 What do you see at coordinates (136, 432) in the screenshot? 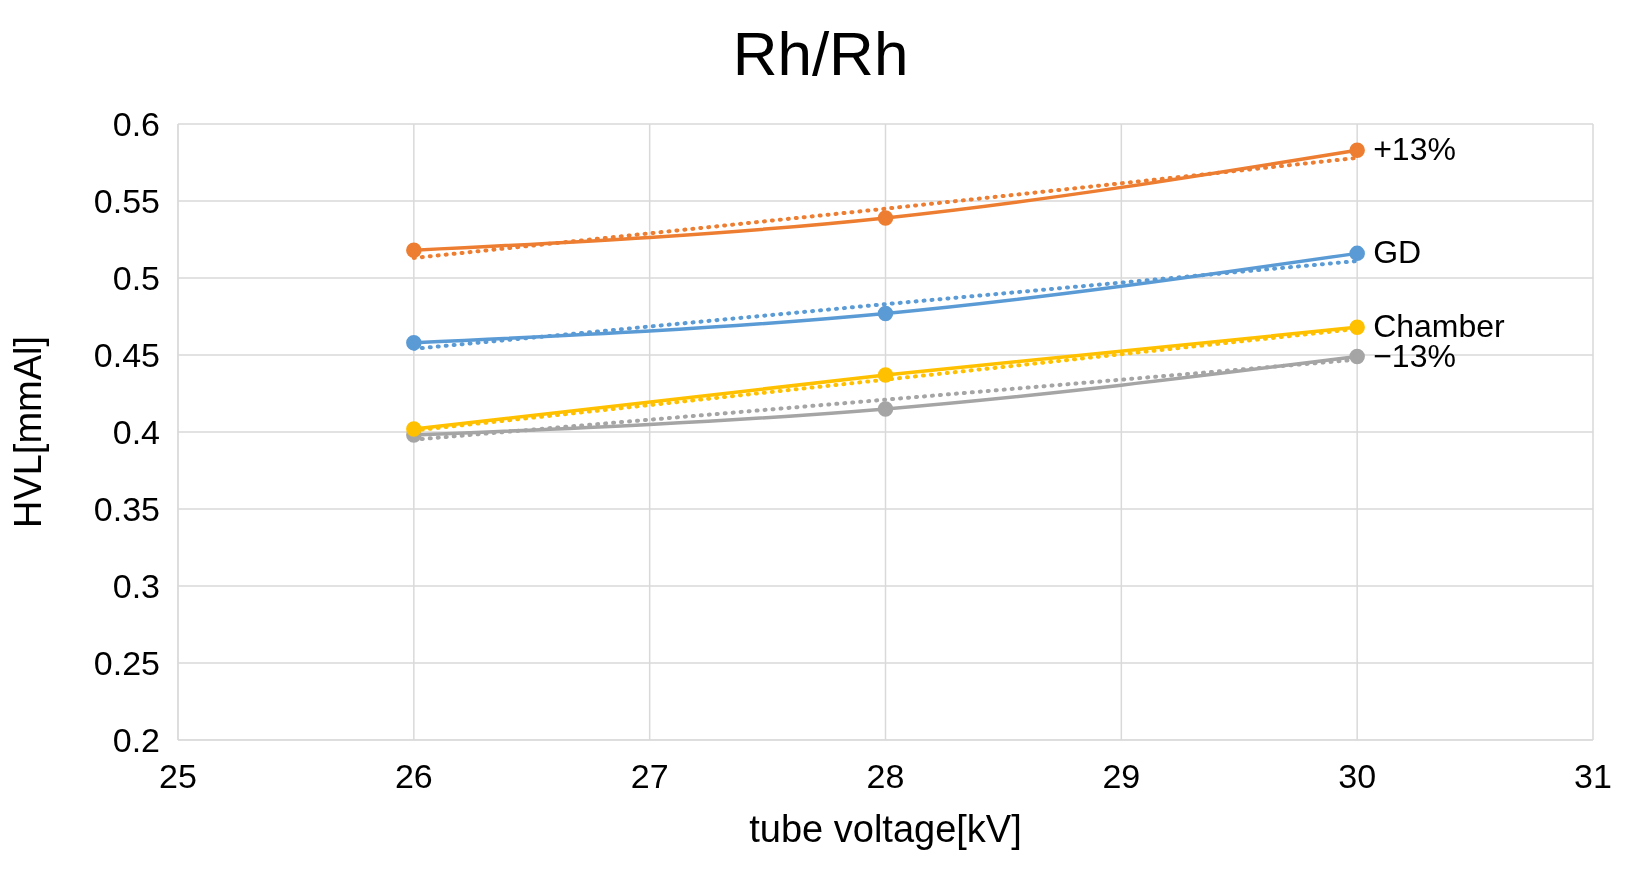
I see `y-tick-label: 0.4` at bounding box center [136, 432].